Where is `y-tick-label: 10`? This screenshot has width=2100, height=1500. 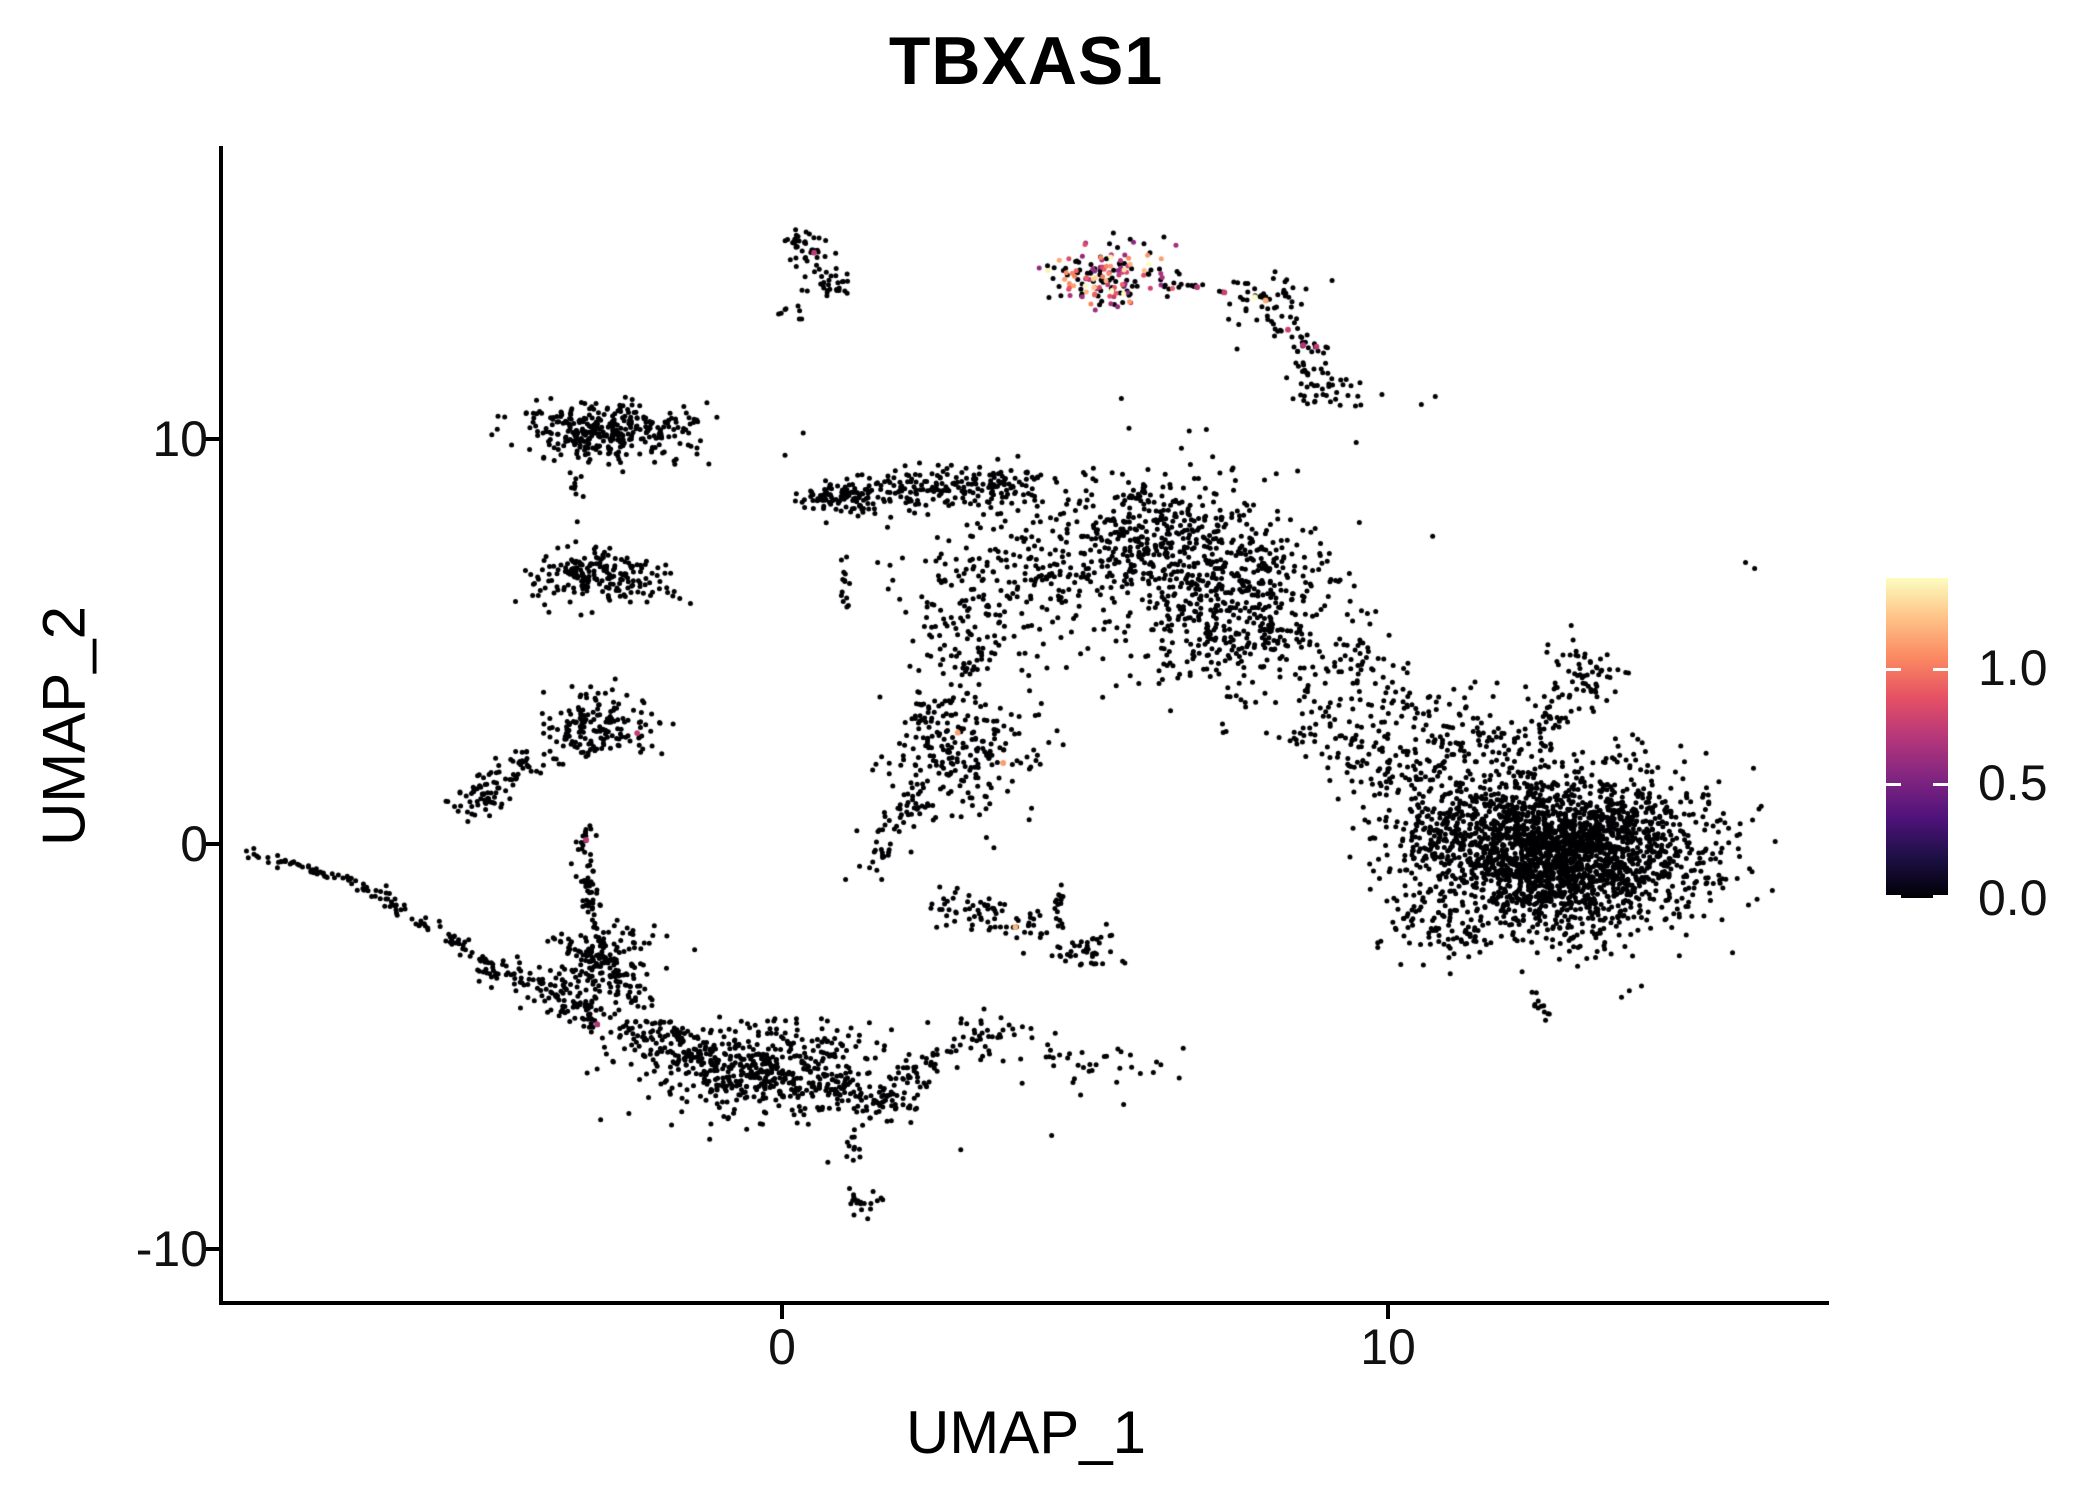
y-tick-label: 10 is located at coordinates (180, 439).